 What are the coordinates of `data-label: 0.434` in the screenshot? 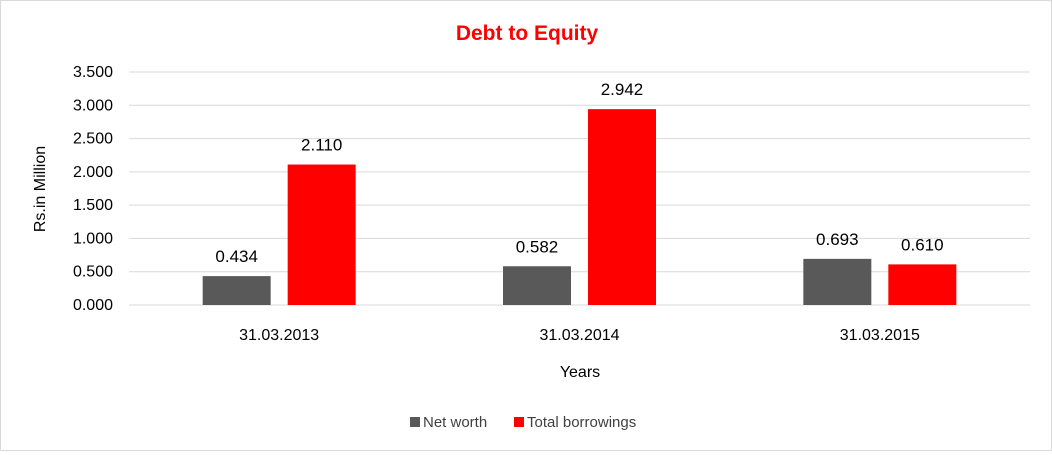 It's located at (236, 256).